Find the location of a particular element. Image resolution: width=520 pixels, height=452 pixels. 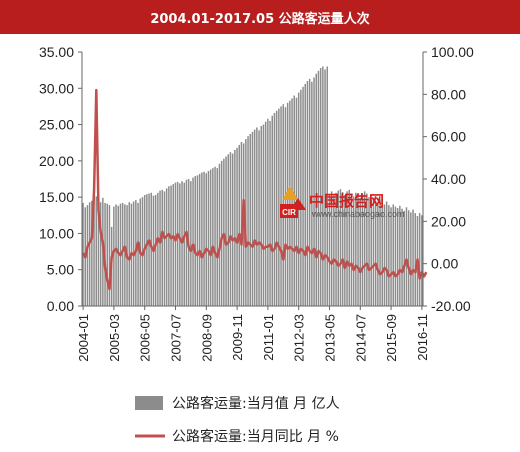

chart-title: 2004.01-2017.05 公路客运量人次 is located at coordinates (260, 17).